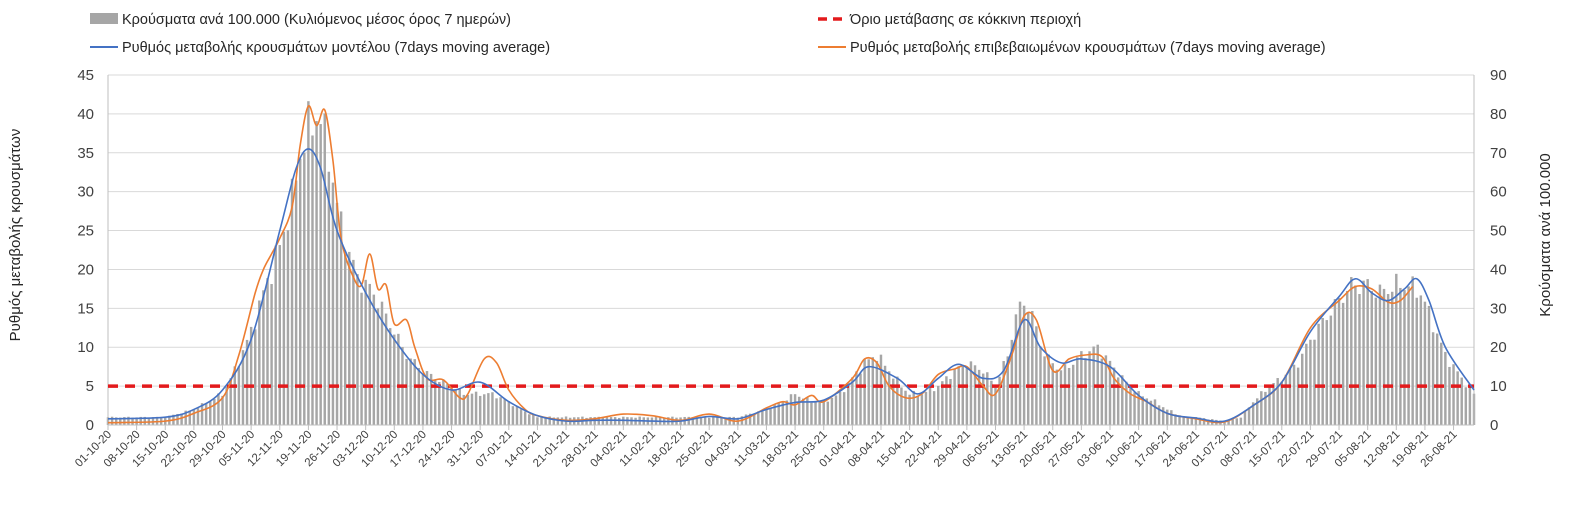 This screenshot has width=1578, height=509. Describe the element at coordinates (85, 114) in the screenshot. I see `y-tick-label-left: 40` at that location.